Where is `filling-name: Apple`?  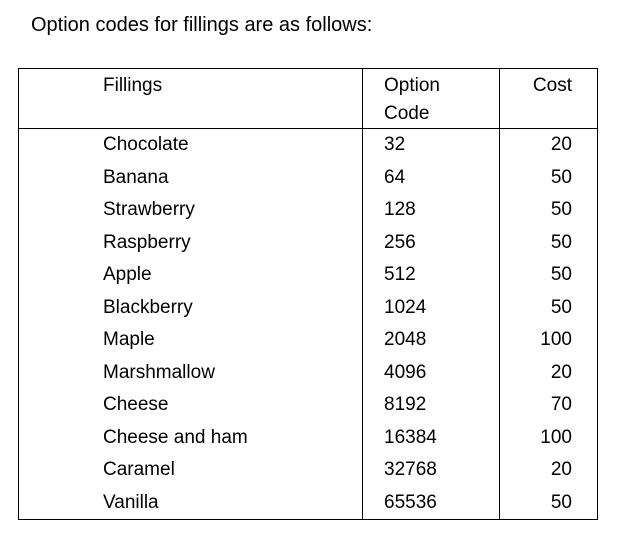 filling-name: Apple is located at coordinates (190, 275).